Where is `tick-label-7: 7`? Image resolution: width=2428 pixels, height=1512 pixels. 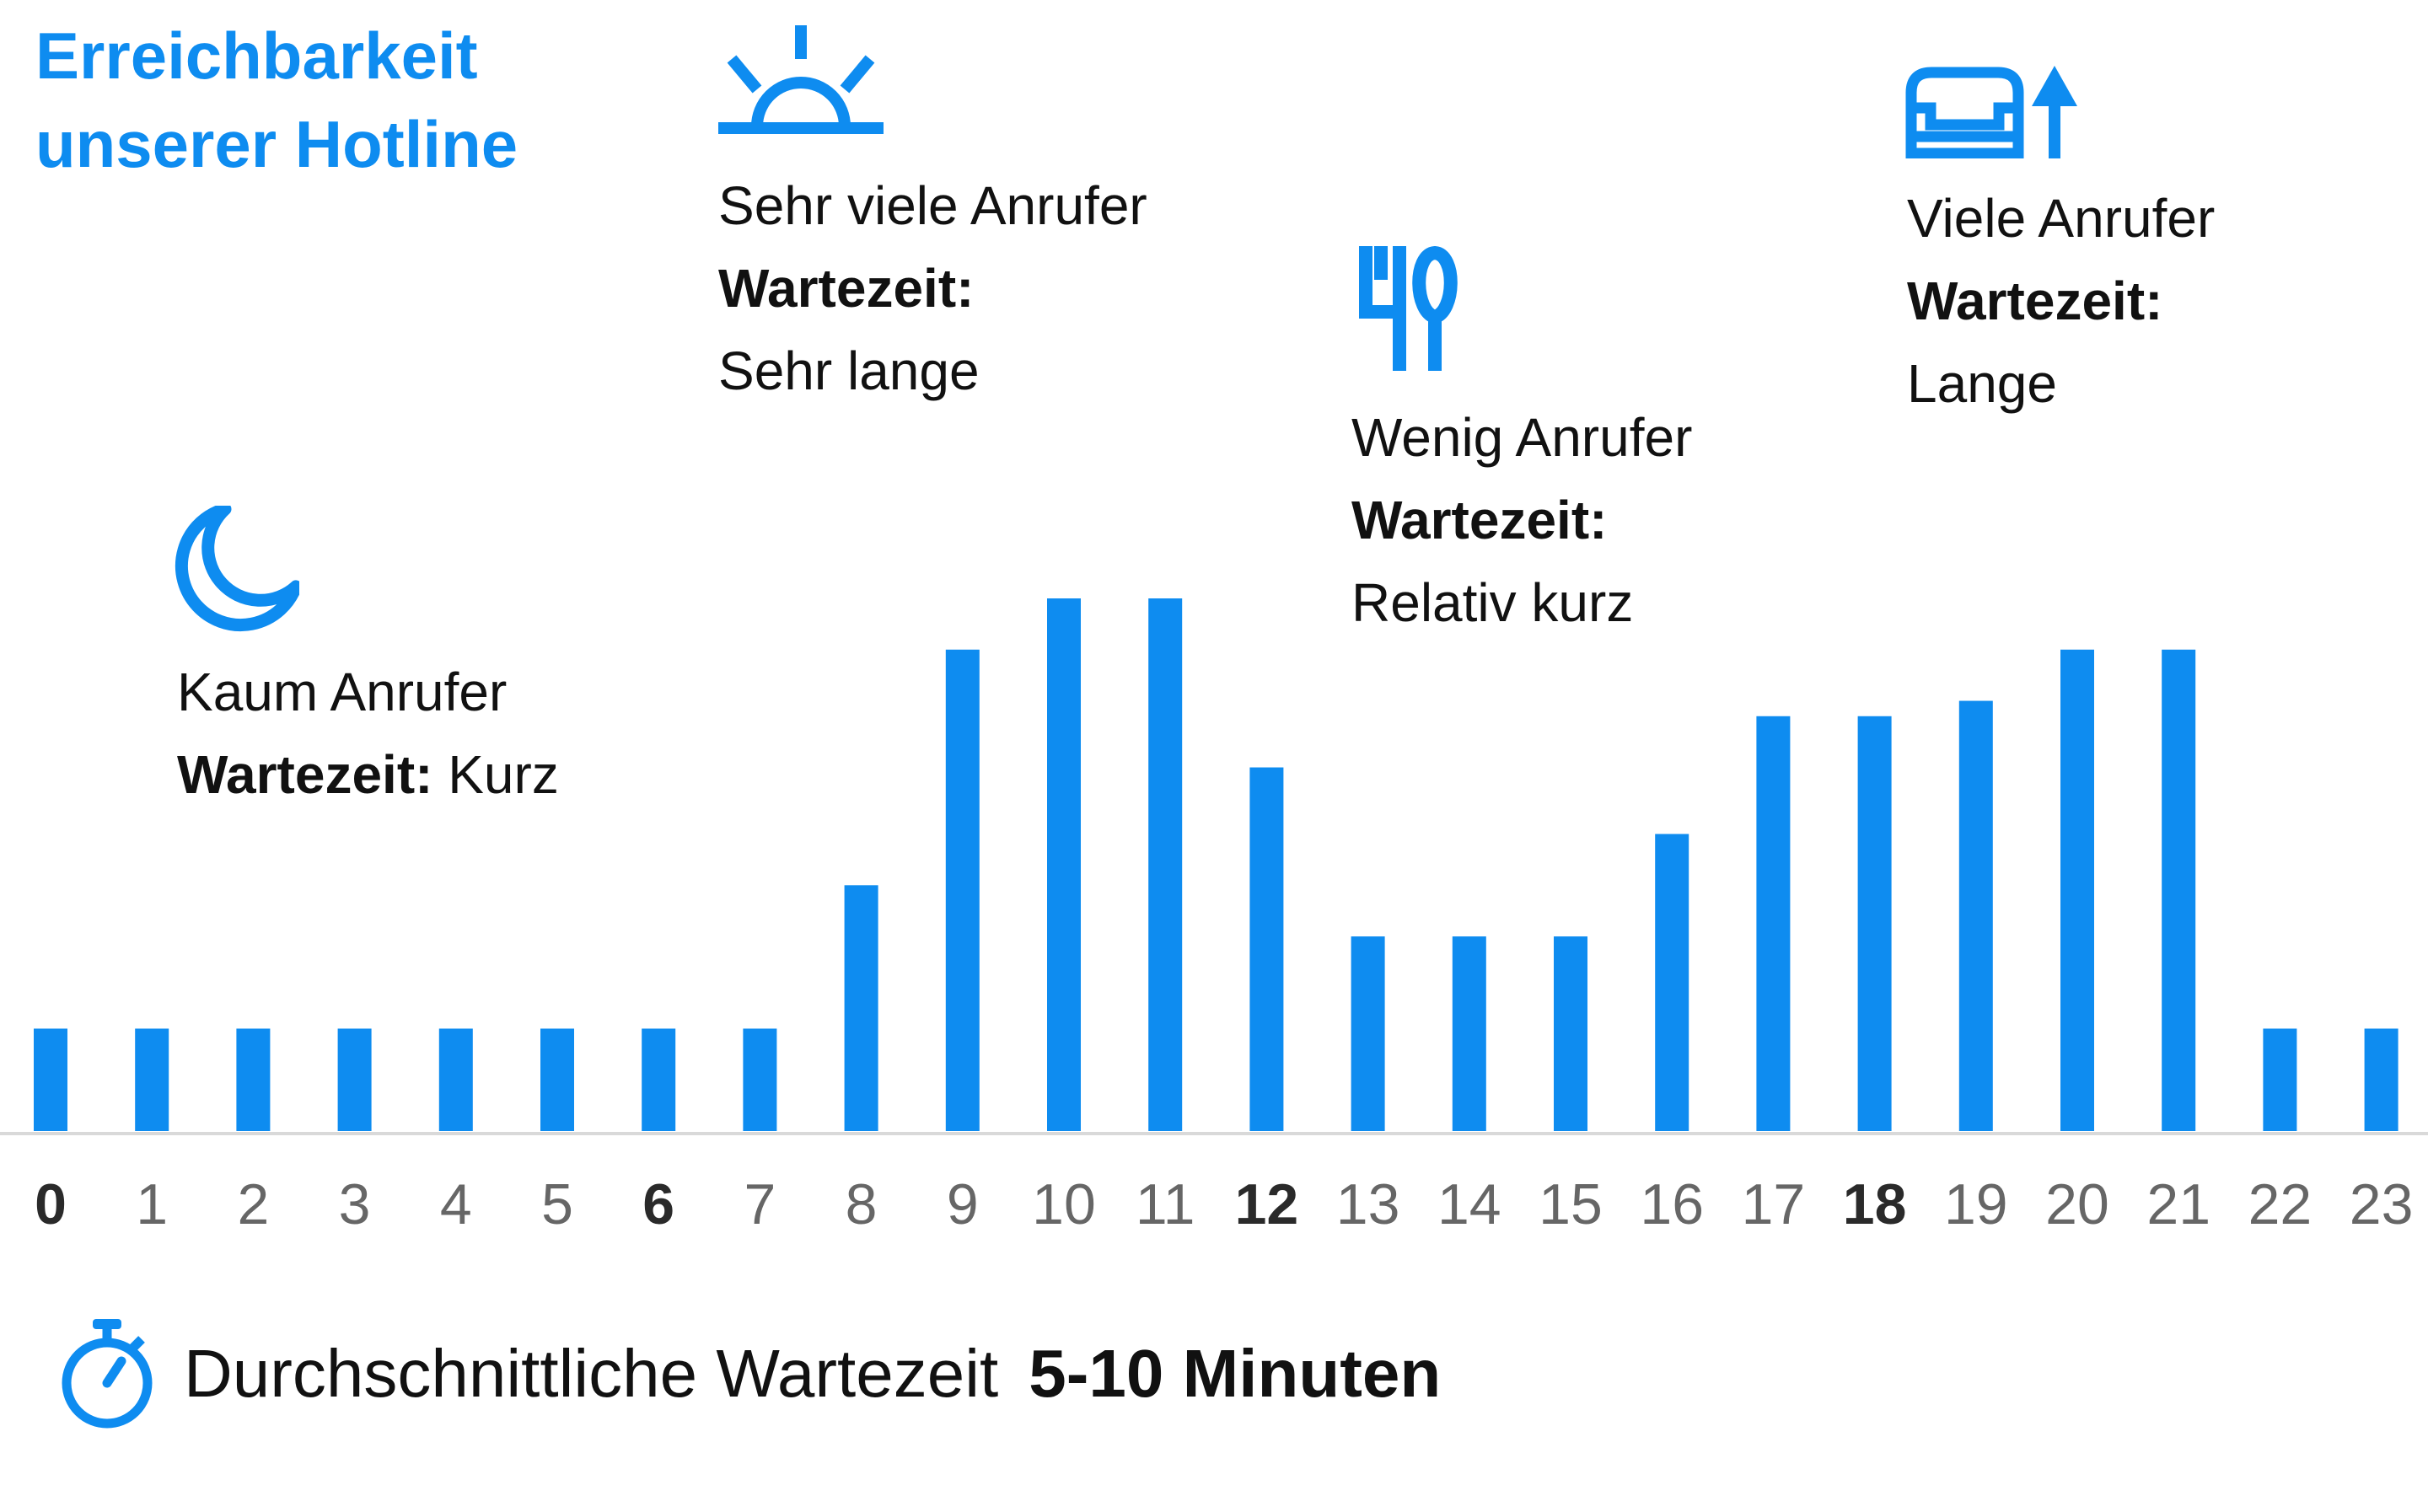 tick-label-7: 7 is located at coordinates (760, 1204).